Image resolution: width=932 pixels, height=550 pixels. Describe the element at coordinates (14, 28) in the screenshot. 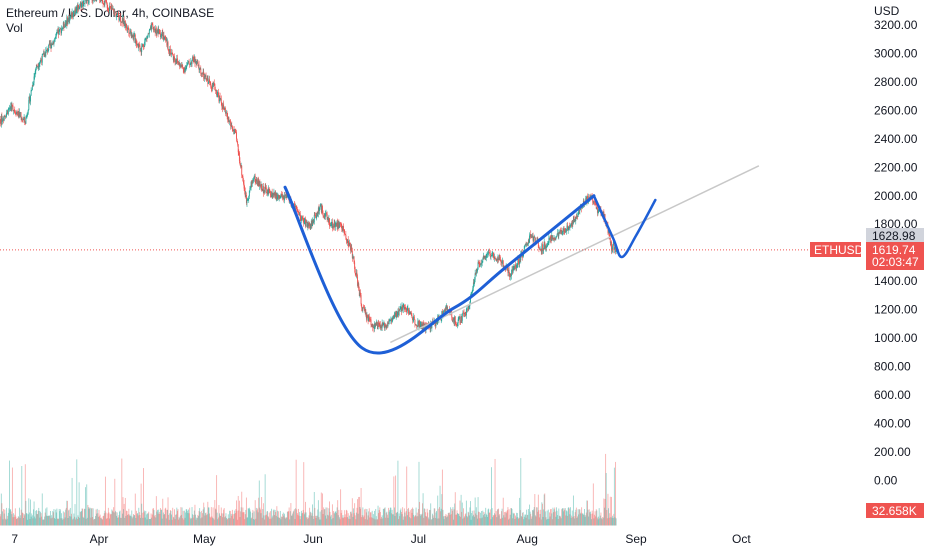

I see `volume-label: Vol` at that location.